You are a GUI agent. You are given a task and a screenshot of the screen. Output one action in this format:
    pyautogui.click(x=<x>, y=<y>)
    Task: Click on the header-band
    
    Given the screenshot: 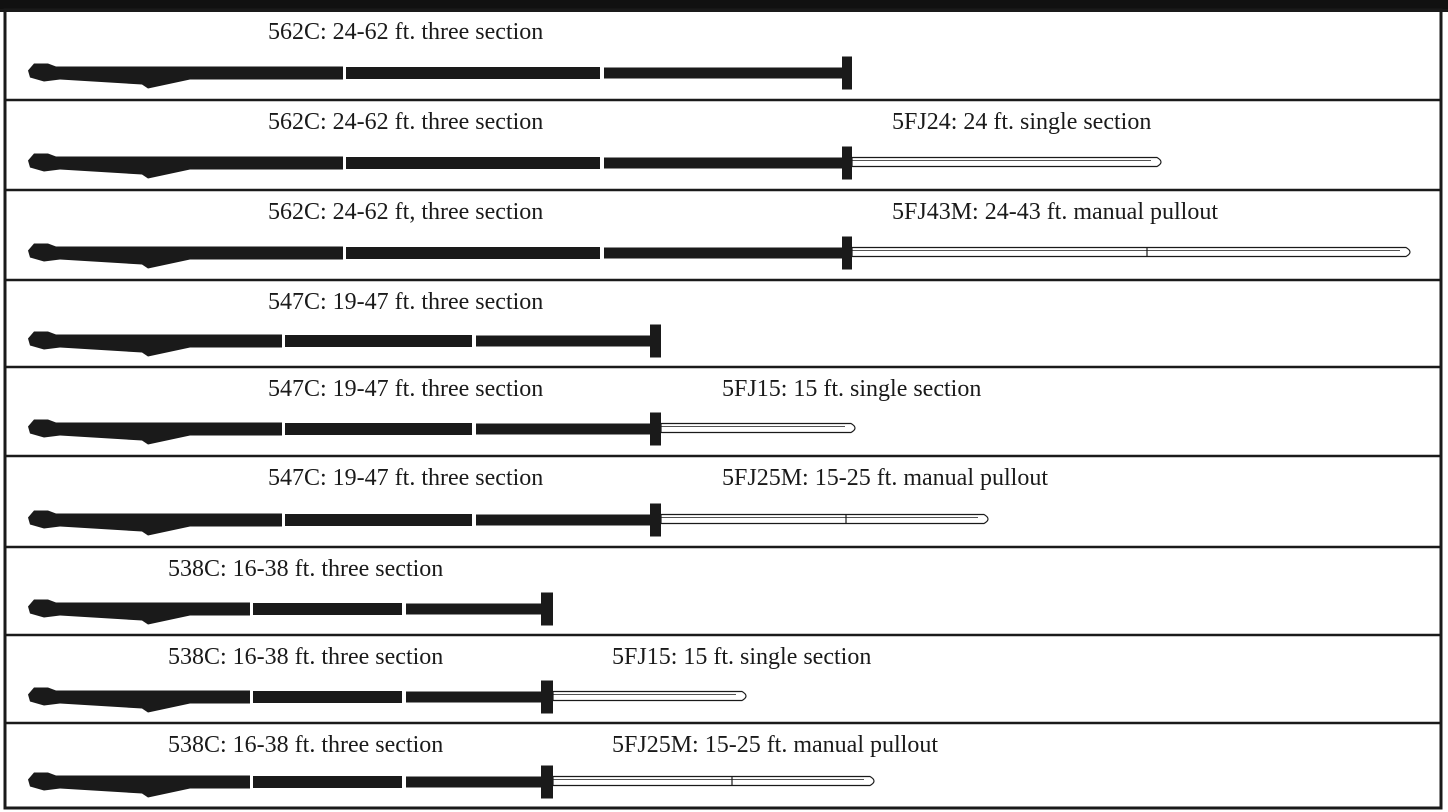 What is the action you would take?
    pyautogui.click(x=724, y=5)
    